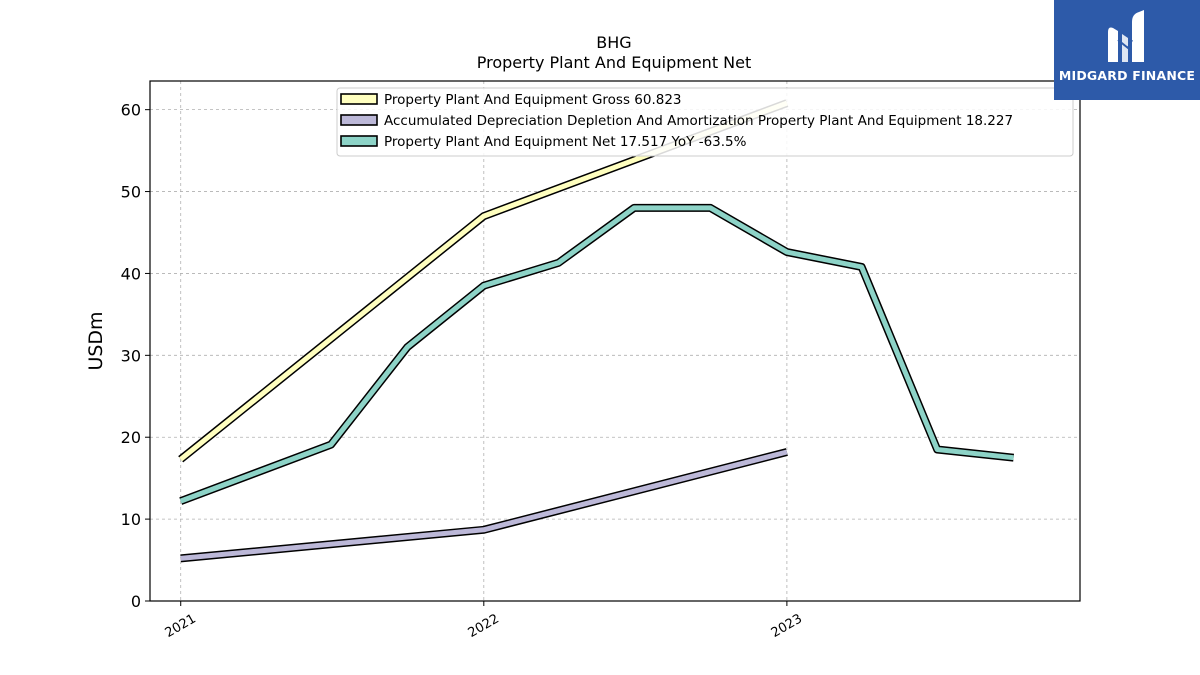 The image size is (1200, 675). What do you see at coordinates (181, 626) in the screenshot?
I see `x-tick-label: 2021` at bounding box center [181, 626].